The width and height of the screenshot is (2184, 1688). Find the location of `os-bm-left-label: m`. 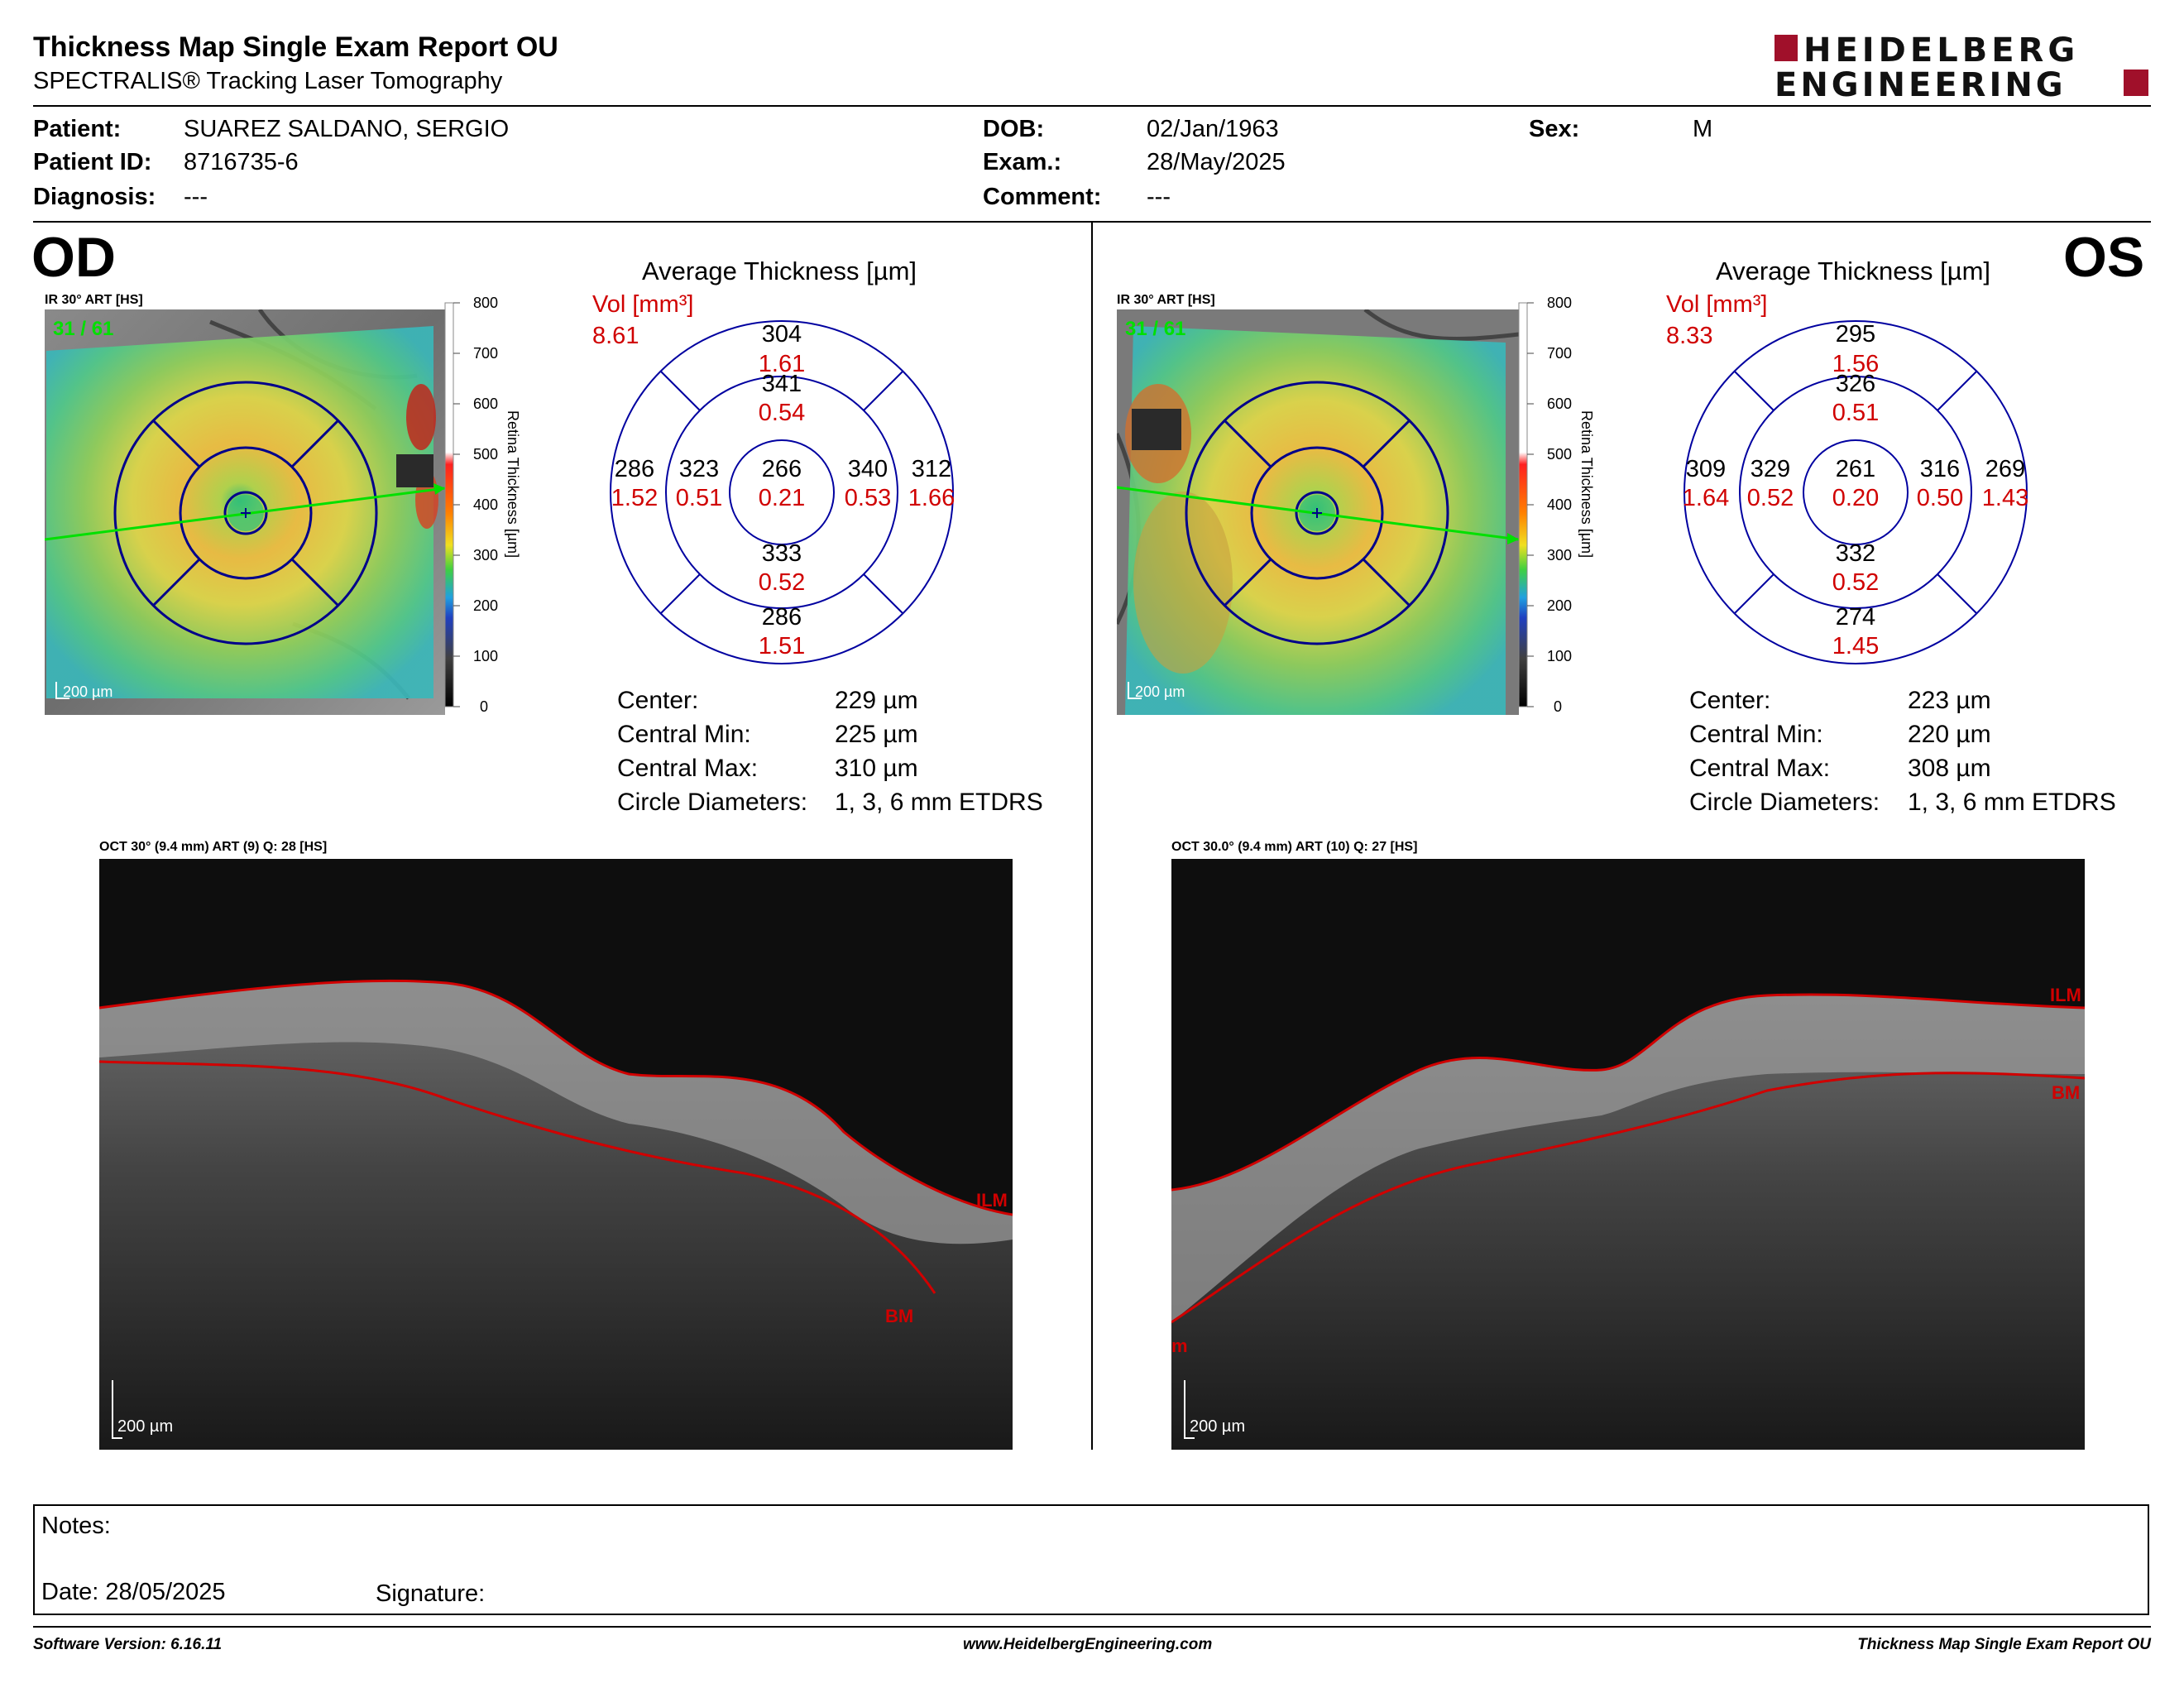

os-bm-left-label: m is located at coordinates (1179, 1346).